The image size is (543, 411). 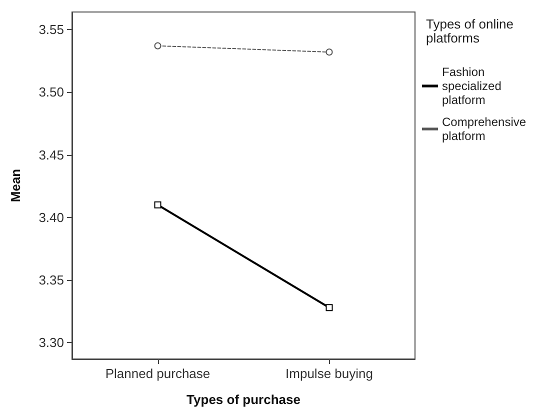 What do you see at coordinates (15, 185) in the screenshot?
I see `y-axis-title: Mean` at bounding box center [15, 185].